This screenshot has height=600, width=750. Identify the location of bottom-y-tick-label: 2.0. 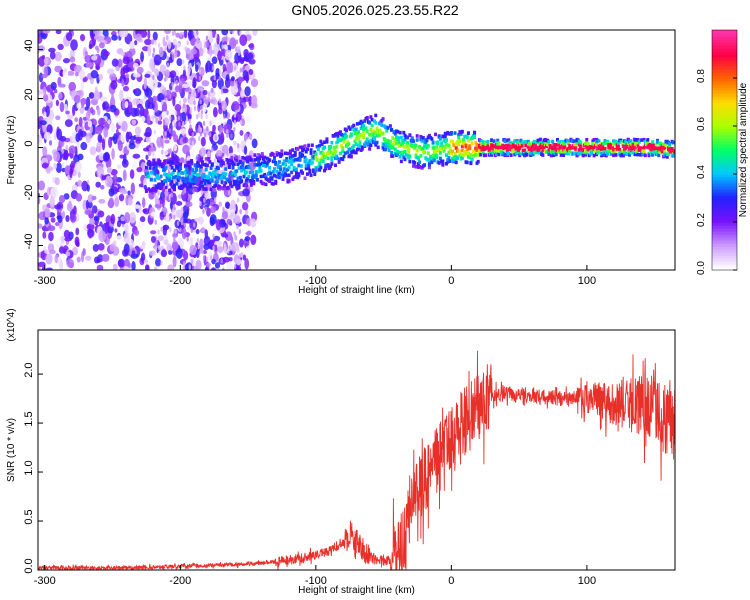
(29, 369).